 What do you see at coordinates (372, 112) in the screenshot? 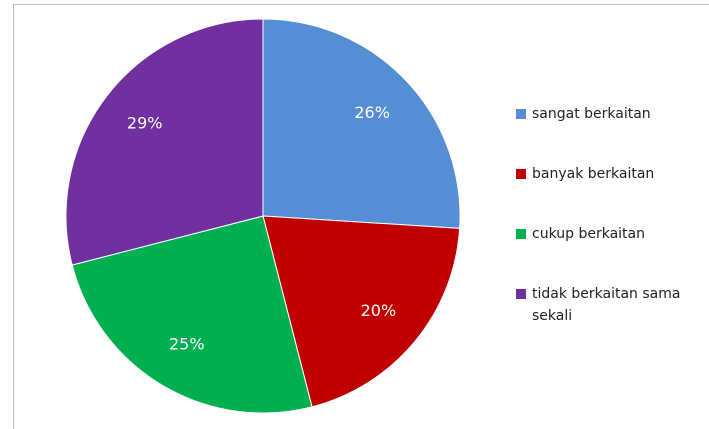
I see `data-label: 26%` at bounding box center [372, 112].